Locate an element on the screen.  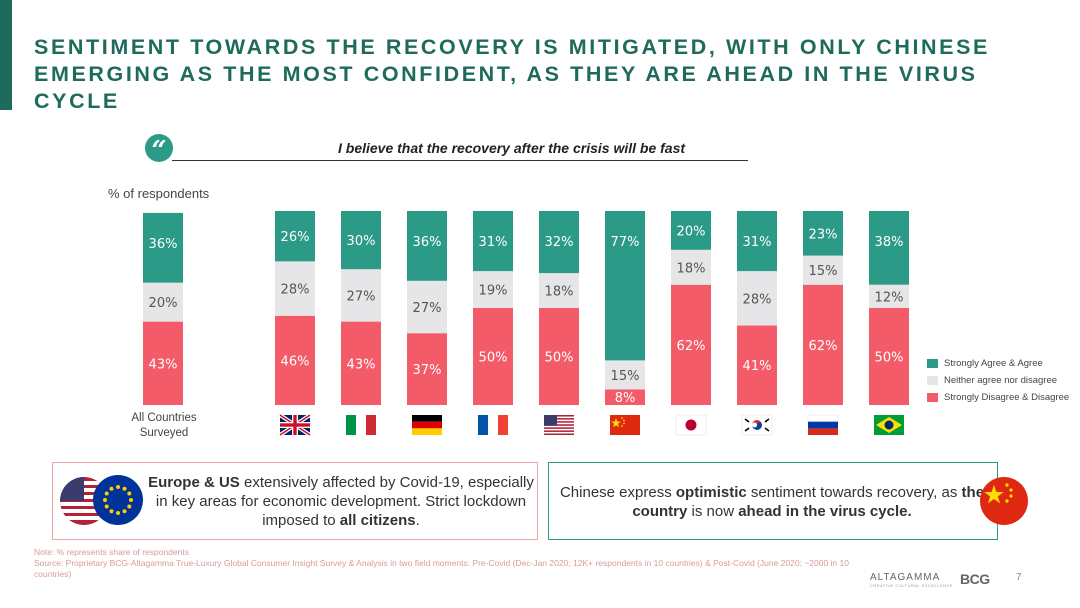
bar-segment-agree-russia is located at coordinates (823, 233).